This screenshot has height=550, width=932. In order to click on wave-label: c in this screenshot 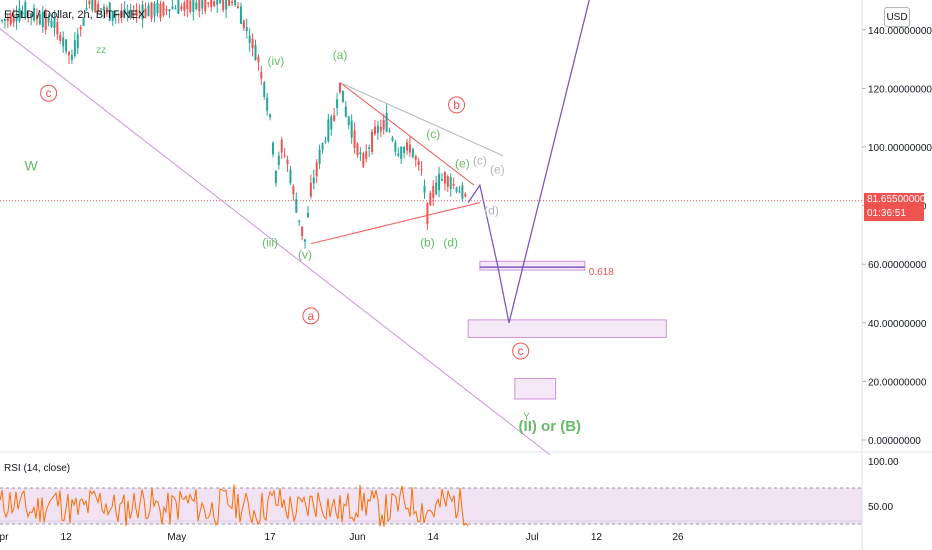, I will do `click(521, 351)`.